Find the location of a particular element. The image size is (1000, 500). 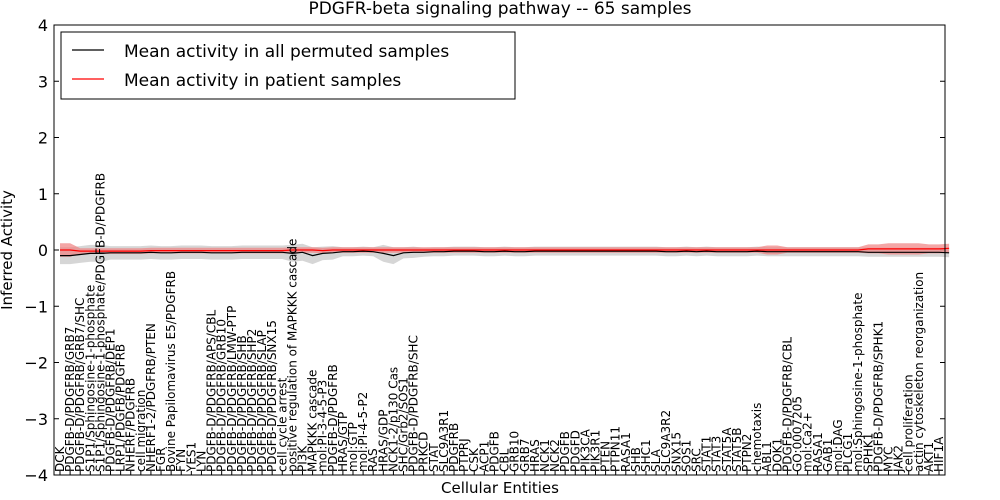

x-tick-label: STAT5A is located at coordinates (727, 449).